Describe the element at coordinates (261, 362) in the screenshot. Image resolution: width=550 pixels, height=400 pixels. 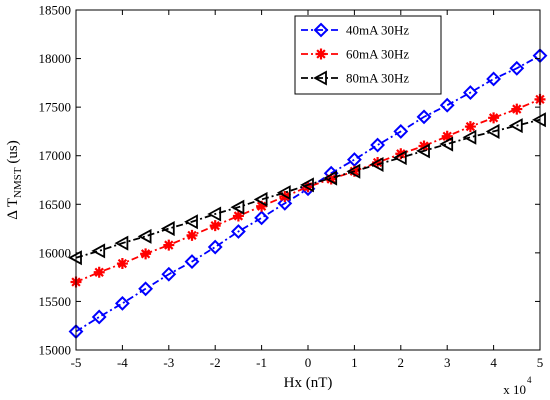
I see `x-tick-label: -1` at that location.